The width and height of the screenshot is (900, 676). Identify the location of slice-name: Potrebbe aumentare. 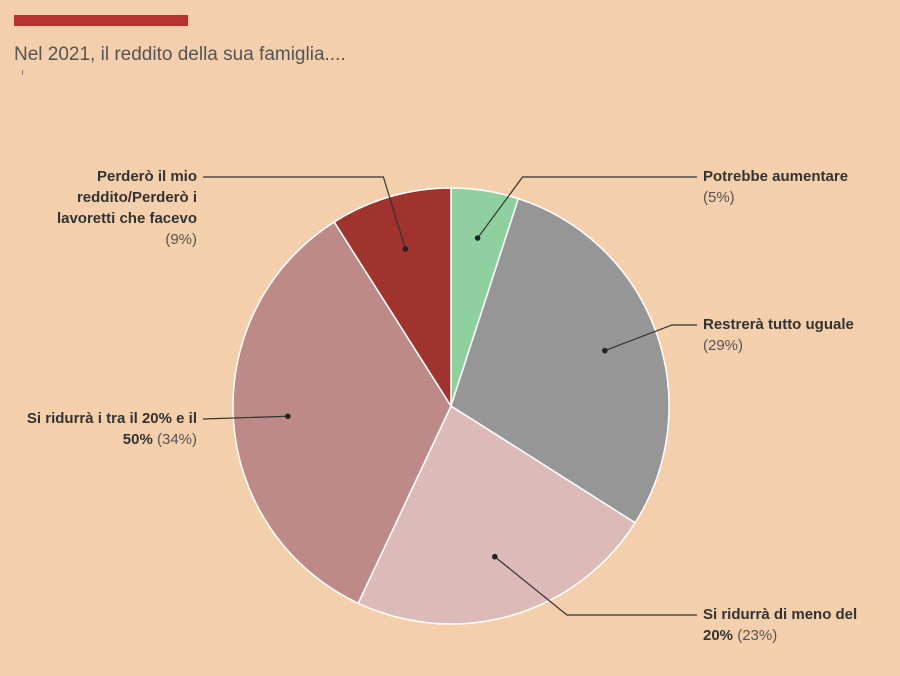
(776, 176).